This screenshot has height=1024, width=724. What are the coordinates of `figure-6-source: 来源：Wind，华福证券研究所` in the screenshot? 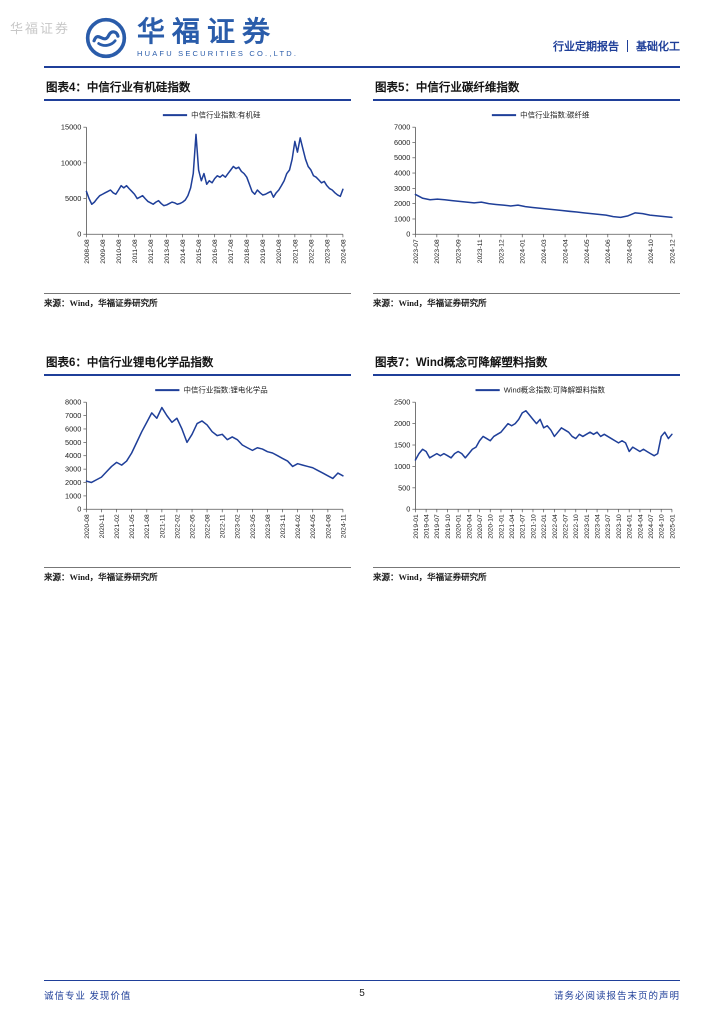 It's located at (197, 575).